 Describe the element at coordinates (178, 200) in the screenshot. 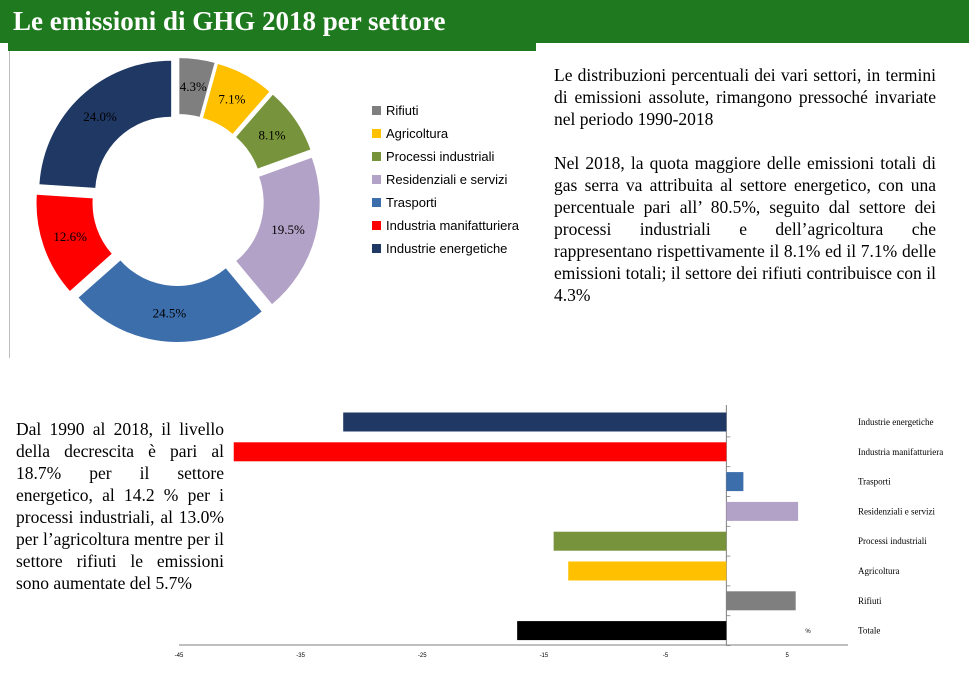

I see `donut-chart: 4.3% 7.1% 8.1% 19.5% 24.5% 12.6% 24.0%` at that location.